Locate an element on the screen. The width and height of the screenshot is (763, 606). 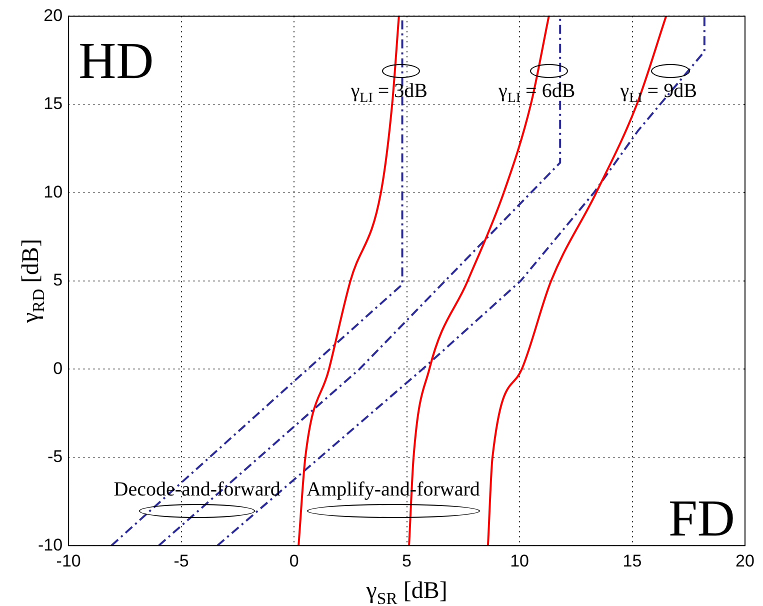
x-tick-label: -5 is located at coordinates (181, 560).